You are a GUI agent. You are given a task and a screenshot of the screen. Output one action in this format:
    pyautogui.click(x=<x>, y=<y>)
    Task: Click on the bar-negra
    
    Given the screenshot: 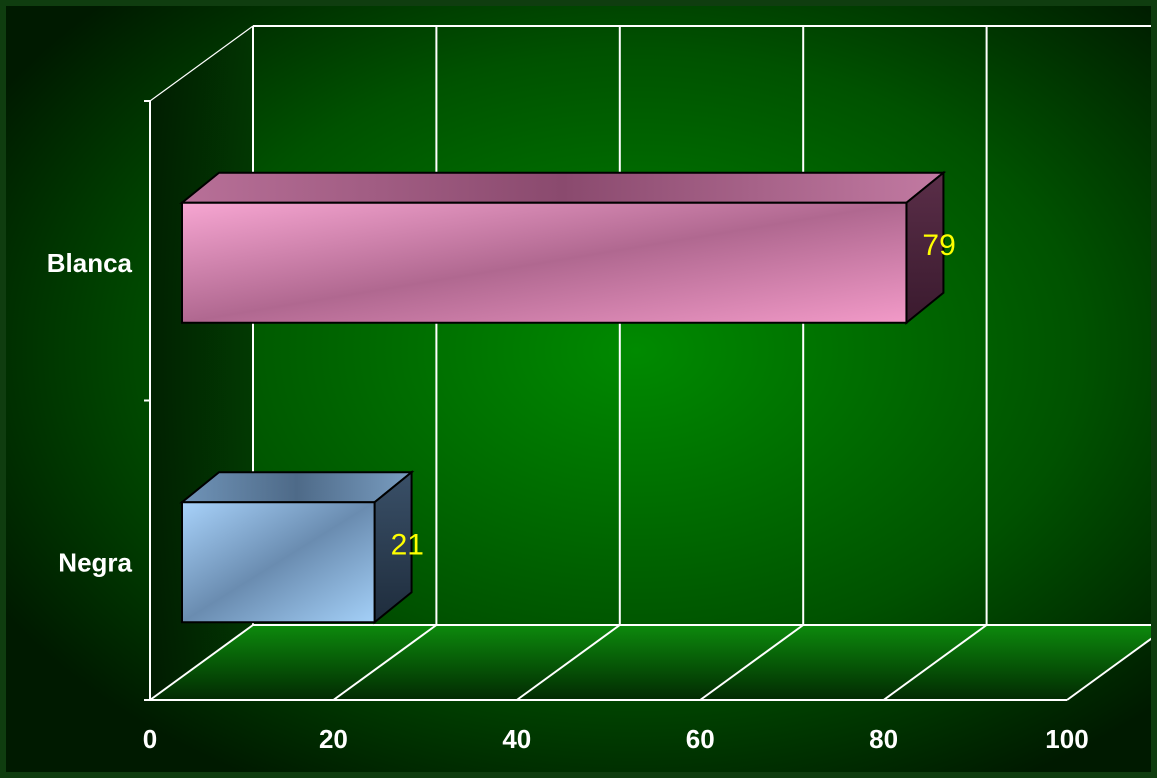 What is the action you would take?
    pyautogui.click(x=297, y=547)
    